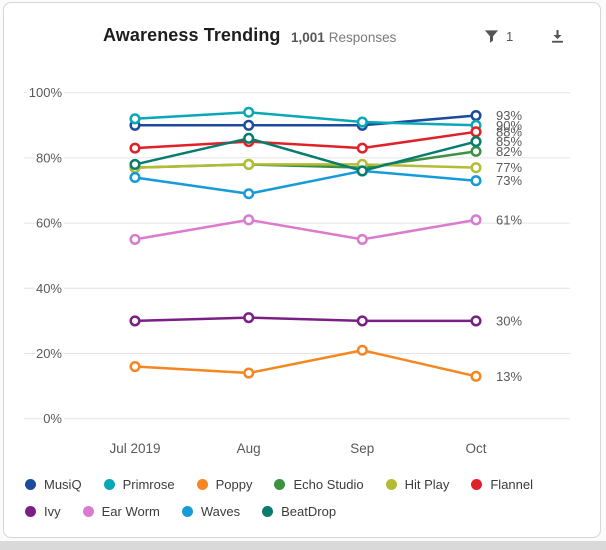  Describe the element at coordinates (135, 177) in the screenshot. I see `point-waves-jul-2019` at that location.